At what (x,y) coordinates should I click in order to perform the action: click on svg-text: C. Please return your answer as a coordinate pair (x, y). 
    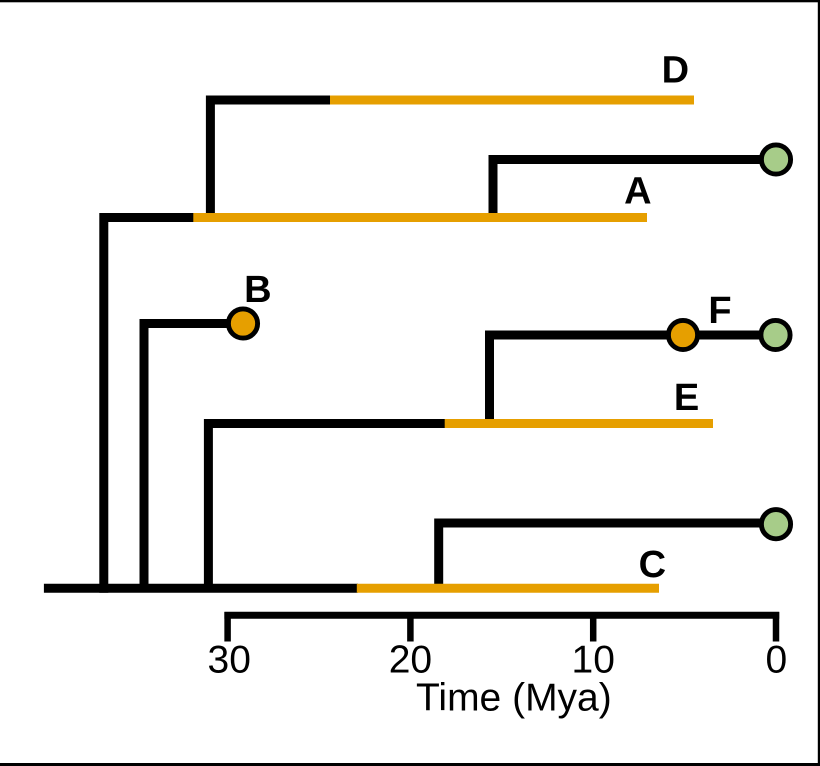
    Looking at the image, I should click on (652, 565).